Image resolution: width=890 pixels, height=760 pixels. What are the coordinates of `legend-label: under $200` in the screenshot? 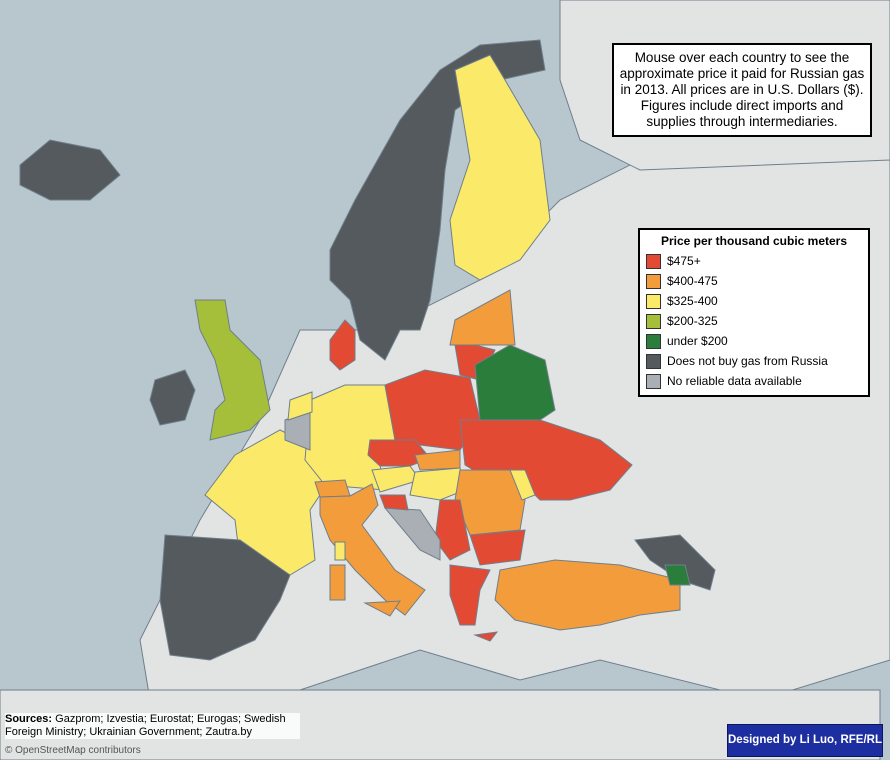 It's located at (697, 341).